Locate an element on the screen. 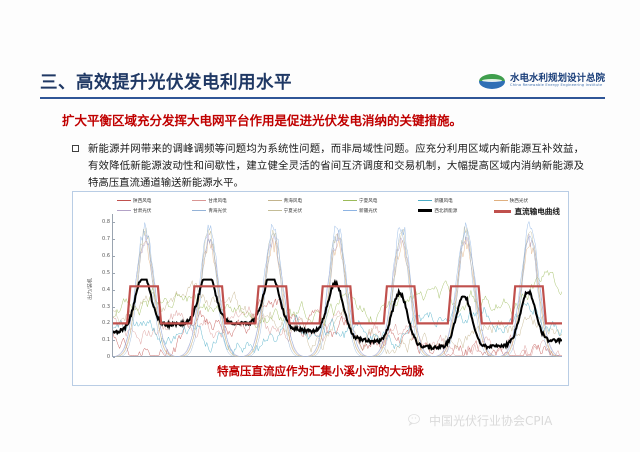  legend-label: 宁夏风电 is located at coordinates (368, 201).